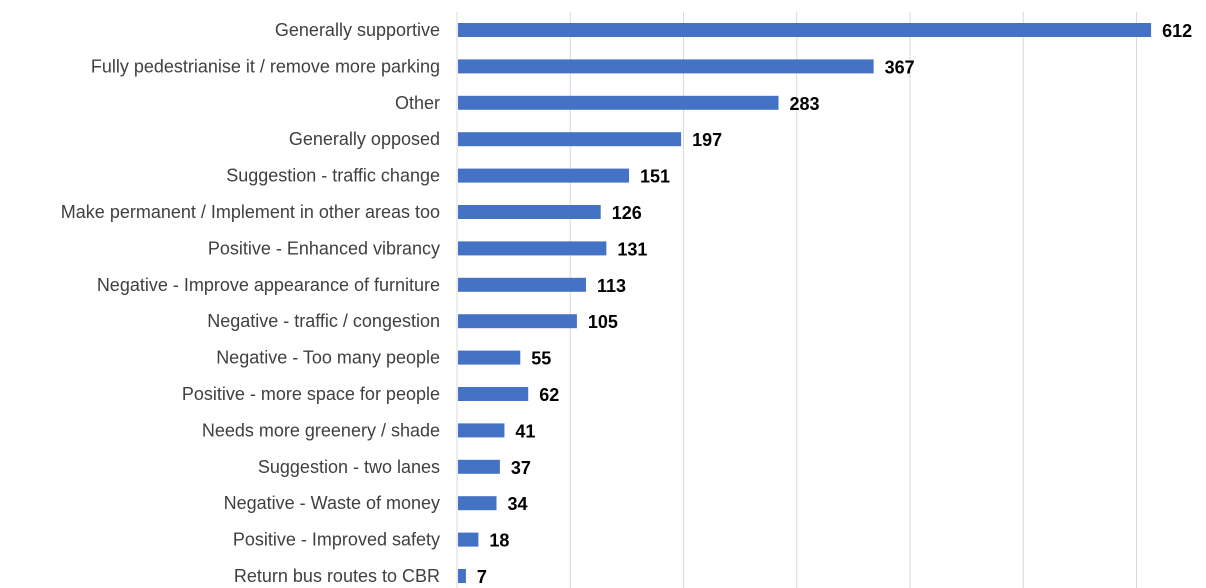  I want to click on category-label: Positive - Improved safety, so click(336, 540).